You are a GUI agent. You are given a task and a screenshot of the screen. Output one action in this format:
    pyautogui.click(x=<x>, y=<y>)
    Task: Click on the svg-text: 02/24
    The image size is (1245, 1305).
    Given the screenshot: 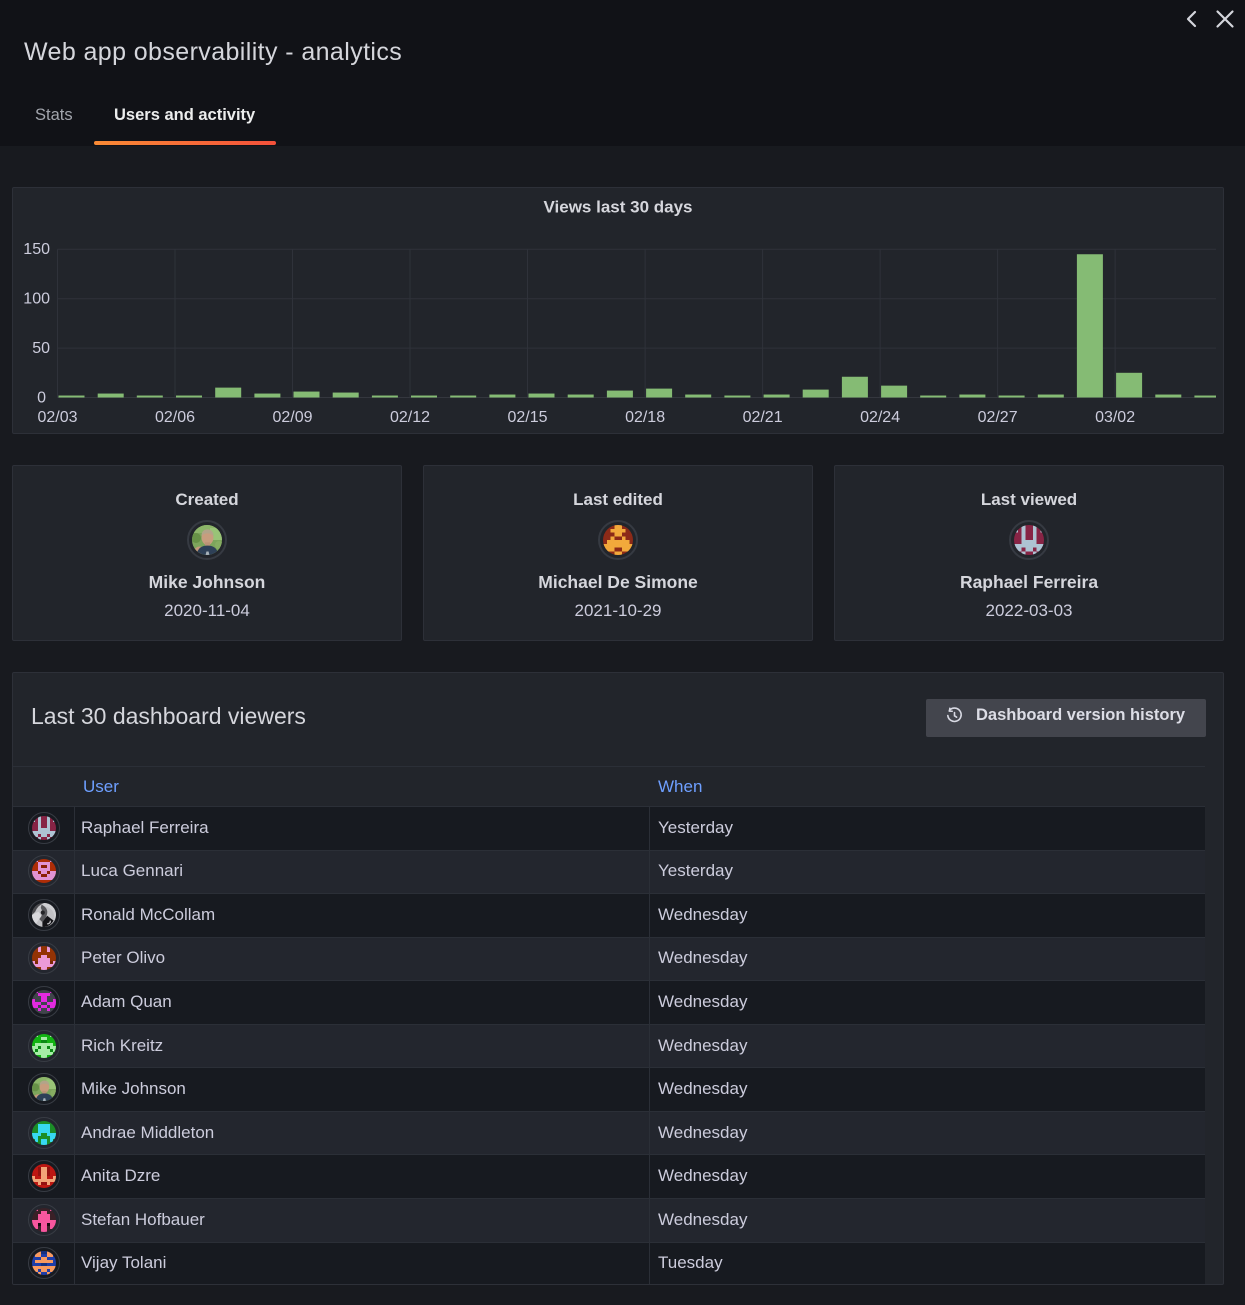 What is the action you would take?
    pyautogui.click(x=880, y=417)
    